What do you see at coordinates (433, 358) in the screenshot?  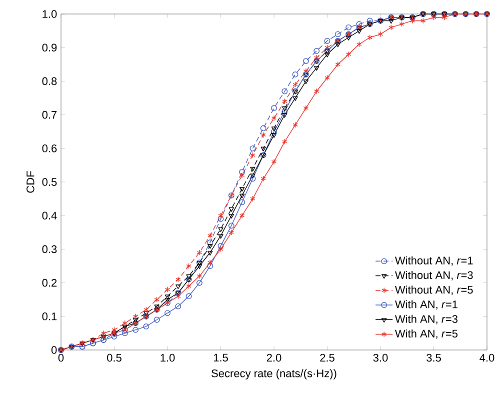 I see `x-tick-label: 3.5` at bounding box center [433, 358].